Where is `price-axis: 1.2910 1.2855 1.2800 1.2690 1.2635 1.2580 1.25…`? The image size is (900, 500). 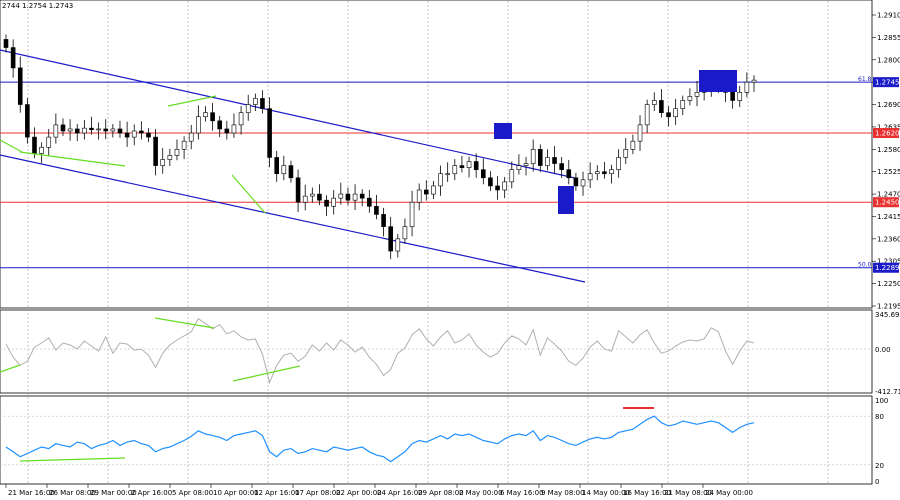
price-axis: 1.2910 1.2855 1.2800 1.2690 1.2635 1.2580 1.25… is located at coordinates (886, 161).